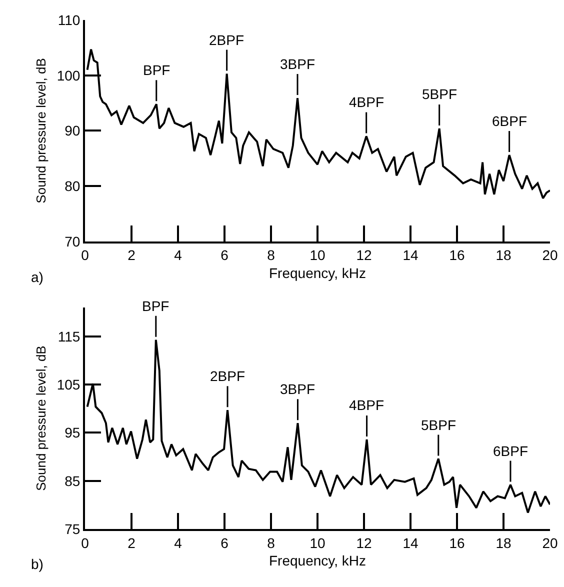 The width and height of the screenshot is (564, 587). I want to click on y-tick-label: 80, so click(72, 186).